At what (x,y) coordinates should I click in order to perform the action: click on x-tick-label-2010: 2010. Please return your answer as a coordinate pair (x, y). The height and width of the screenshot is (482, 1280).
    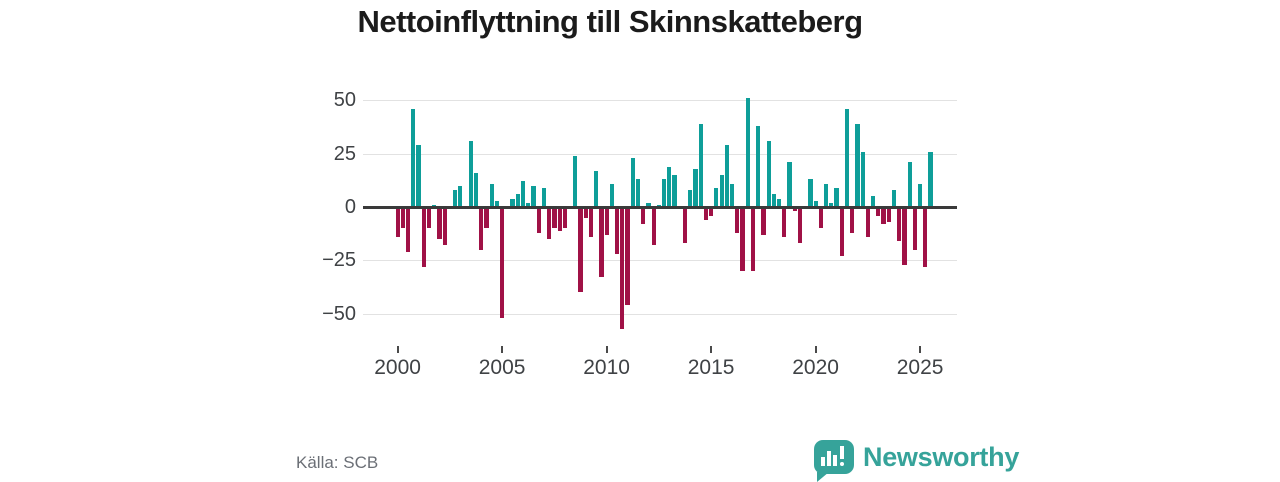
    Looking at the image, I should click on (606, 367).